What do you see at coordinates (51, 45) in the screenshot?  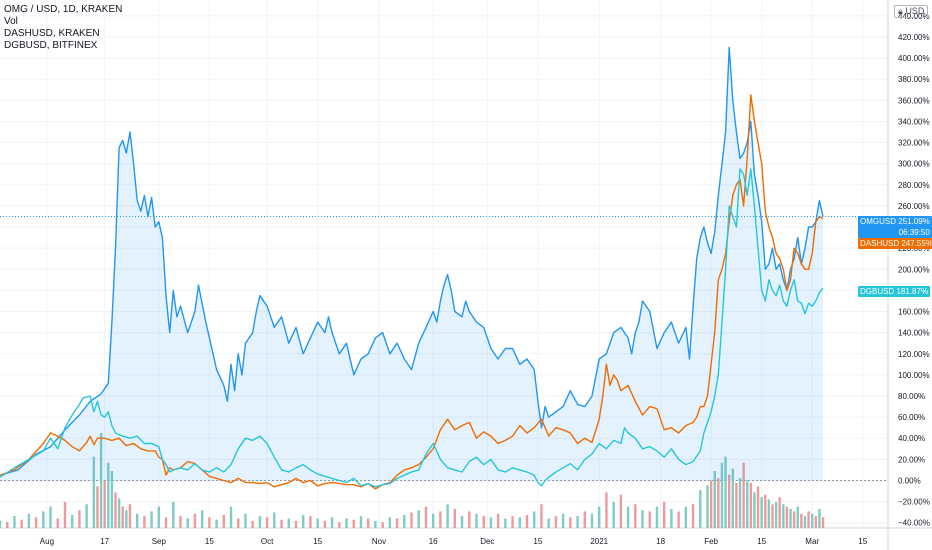 I see `legend-dgbusd: DGBUSD, BITFINEX` at bounding box center [51, 45].